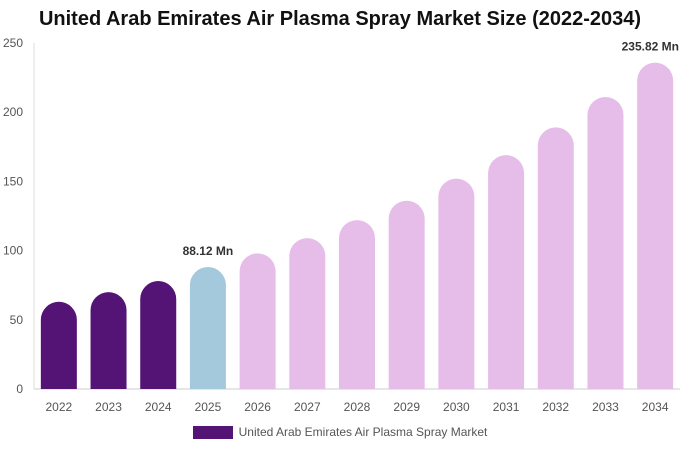 The width and height of the screenshot is (680, 450). What do you see at coordinates (108, 340) in the screenshot?
I see `bar-2023` at bounding box center [108, 340].